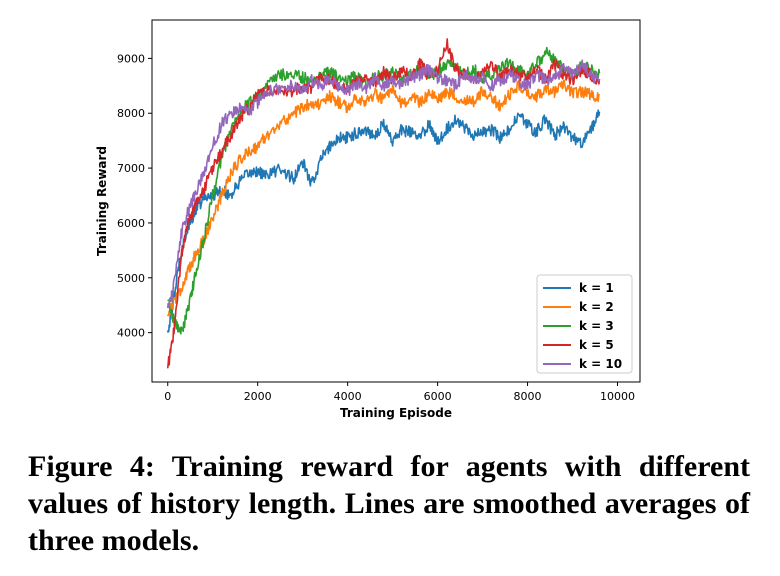  Describe the element at coordinates (596, 326) in the screenshot. I see `legend-label: k = 3` at that location.